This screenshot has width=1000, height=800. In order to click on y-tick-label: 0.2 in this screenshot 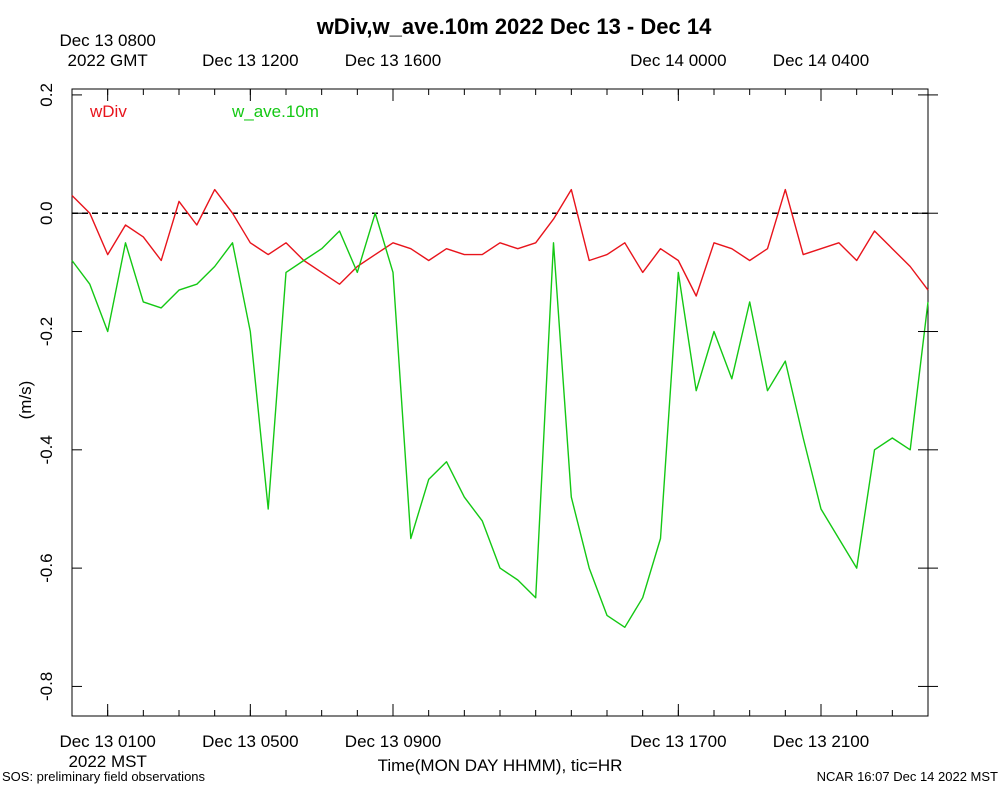, I will do `click(46, 95)`.